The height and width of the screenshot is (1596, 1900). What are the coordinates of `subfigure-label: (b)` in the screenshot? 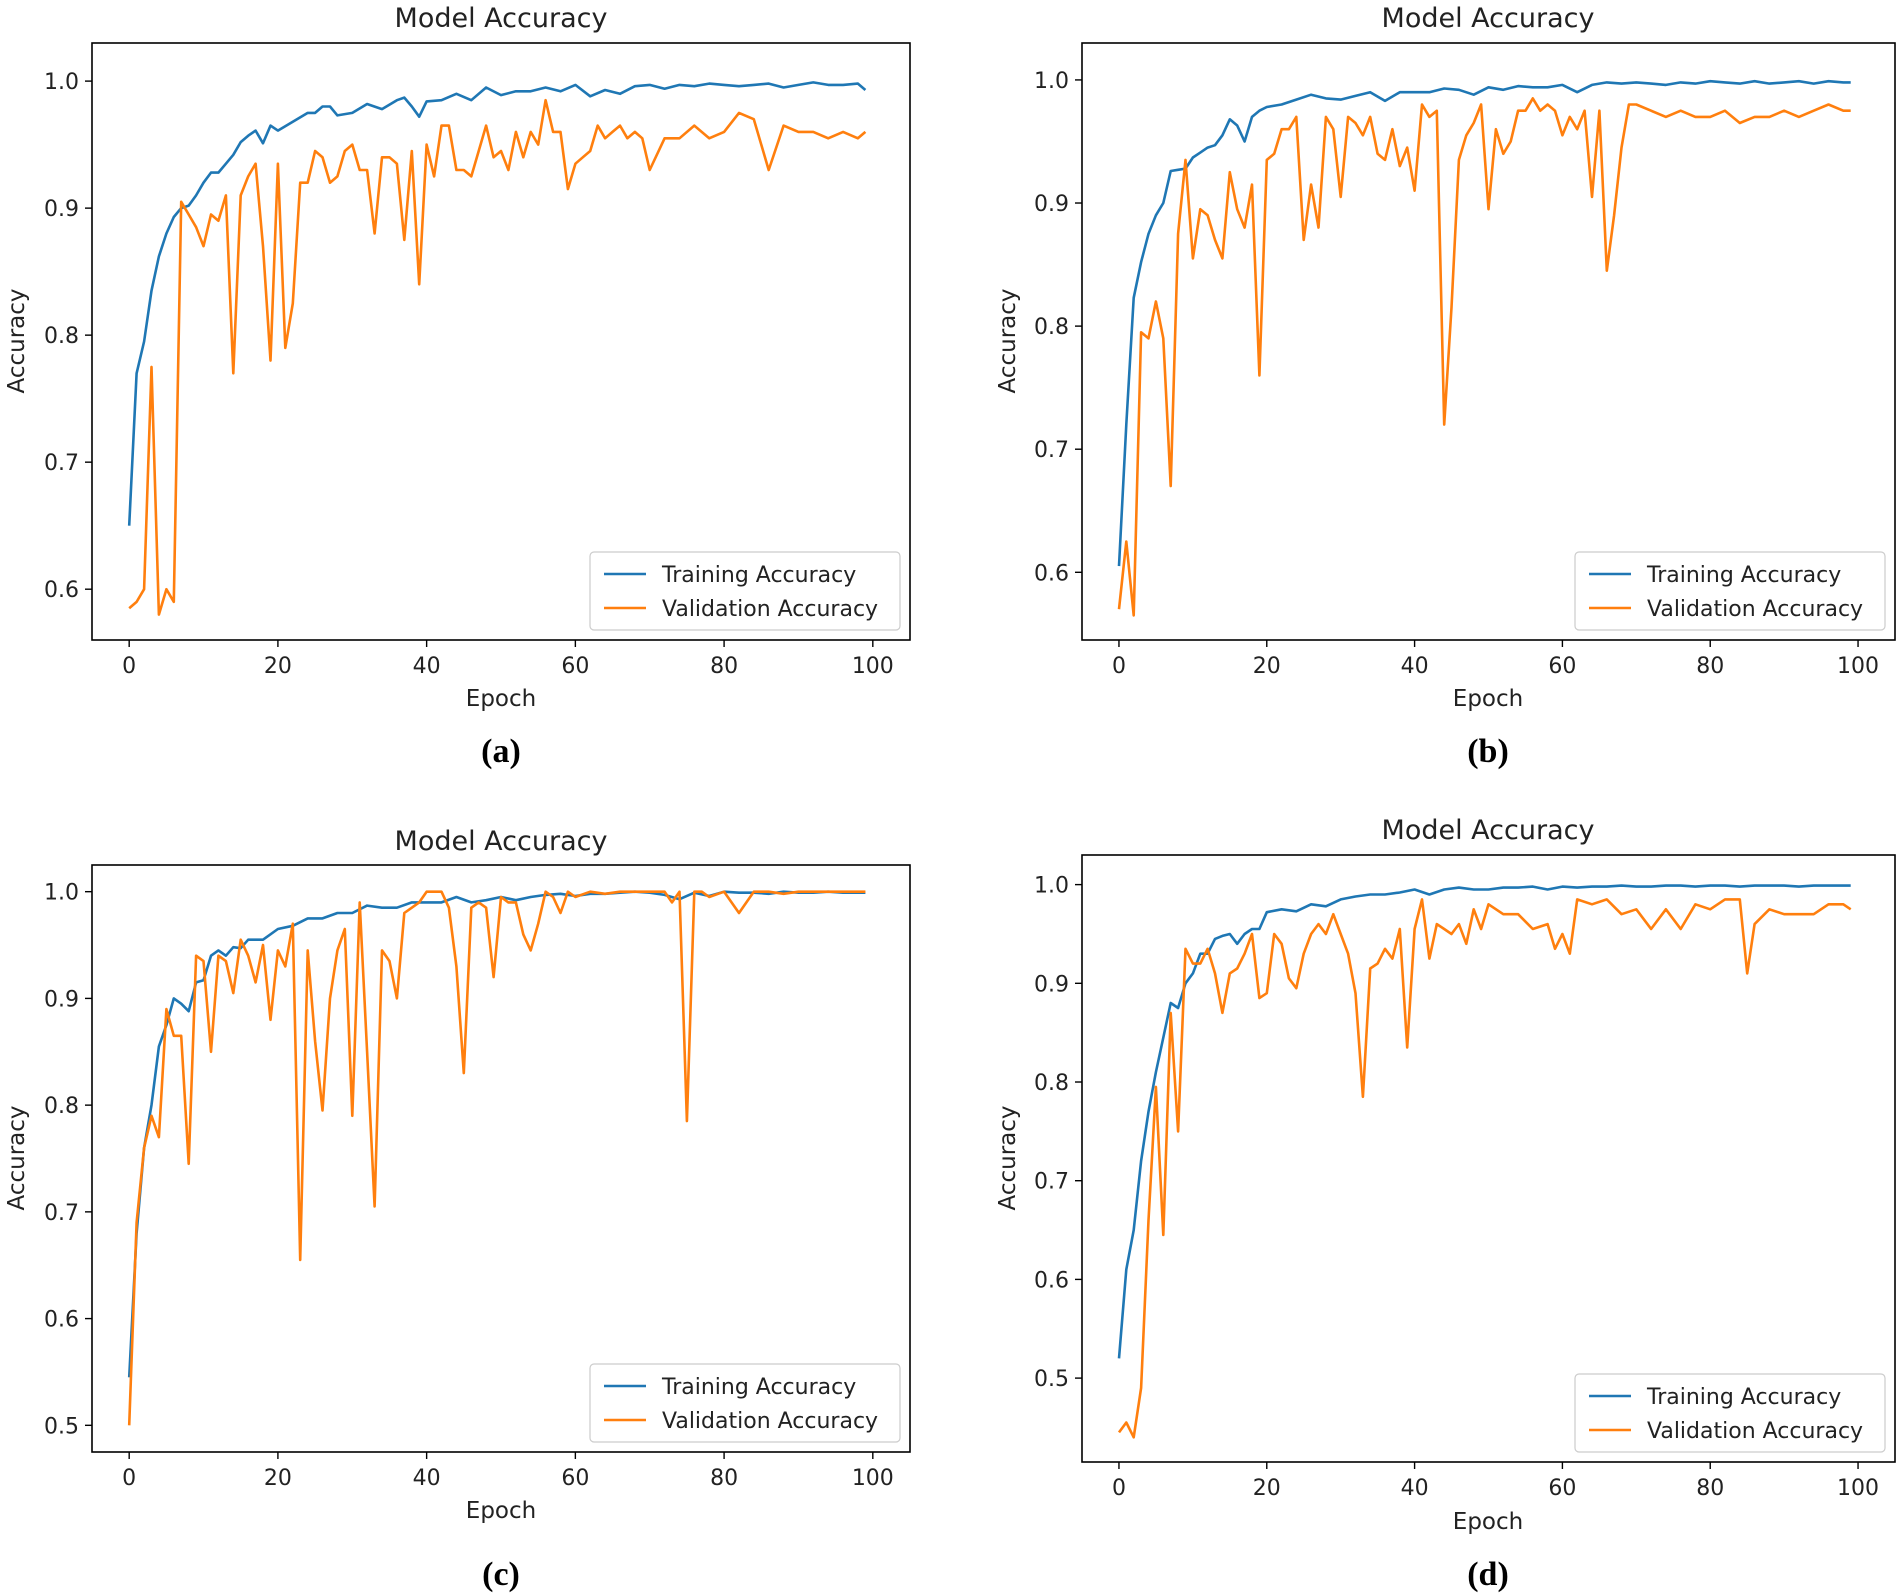 It's located at (1488, 751).